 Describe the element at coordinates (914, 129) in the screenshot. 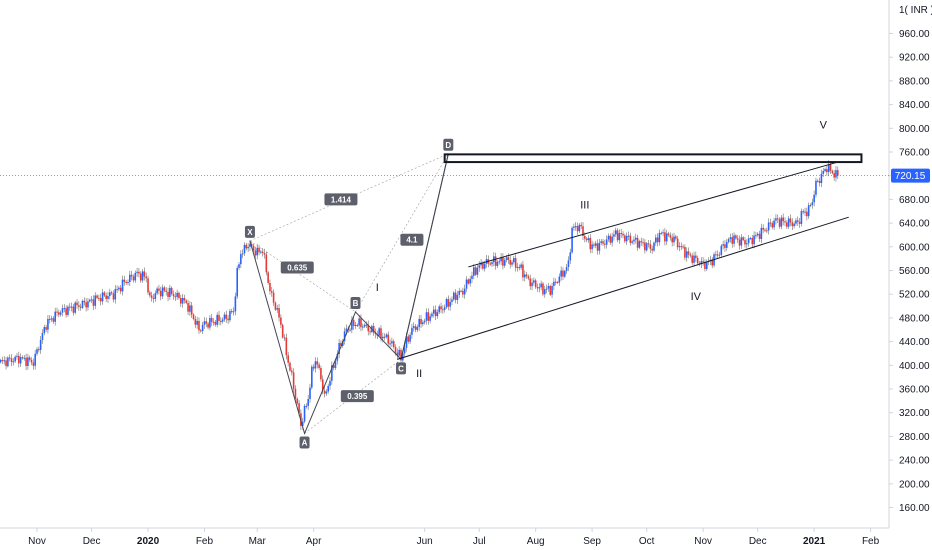

I see `y-tick-label: 800.00` at that location.